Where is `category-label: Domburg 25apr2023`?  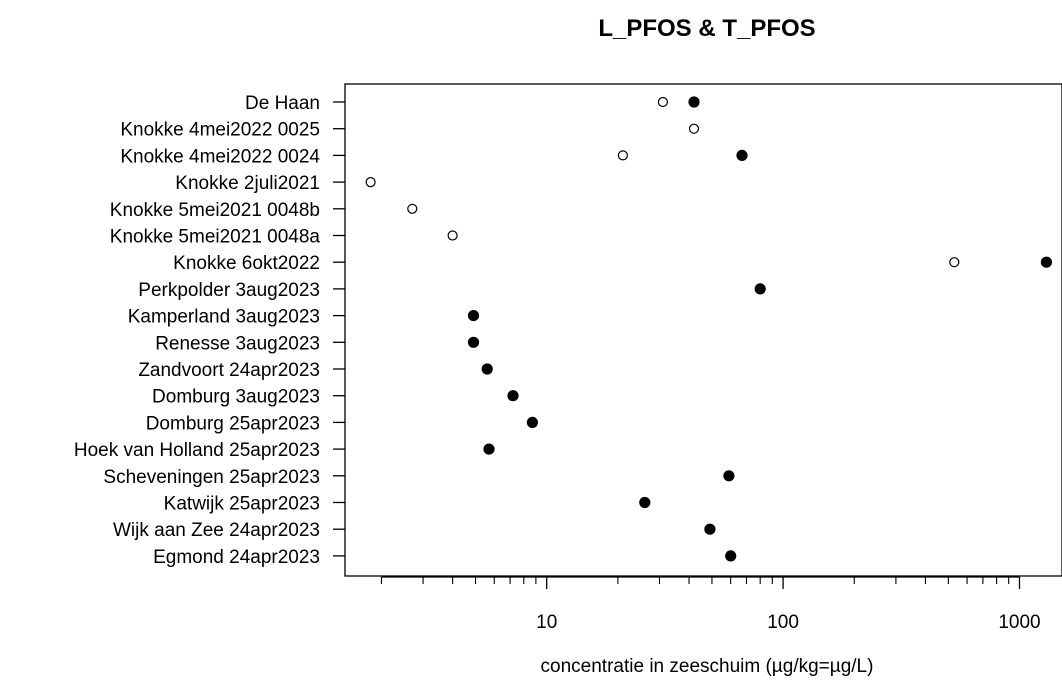 category-label: Domburg 25apr2023 is located at coordinates (233, 423).